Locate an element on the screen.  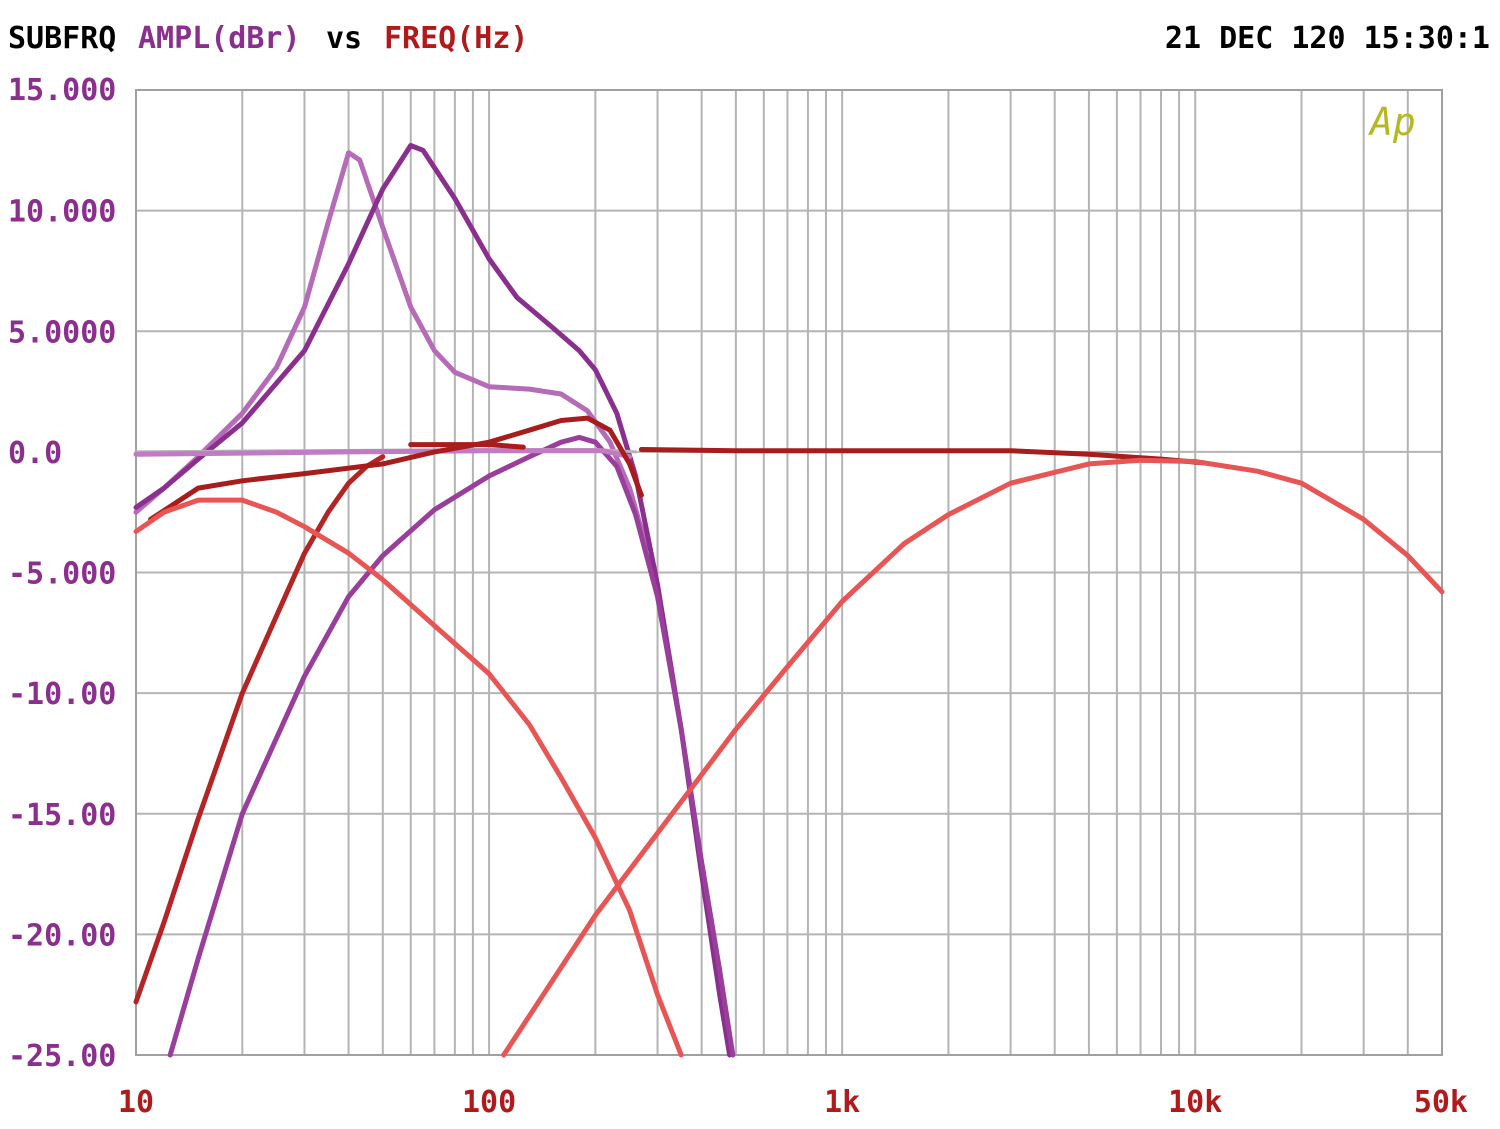
y-tick-label: -15.00 is located at coordinates (62, 815).